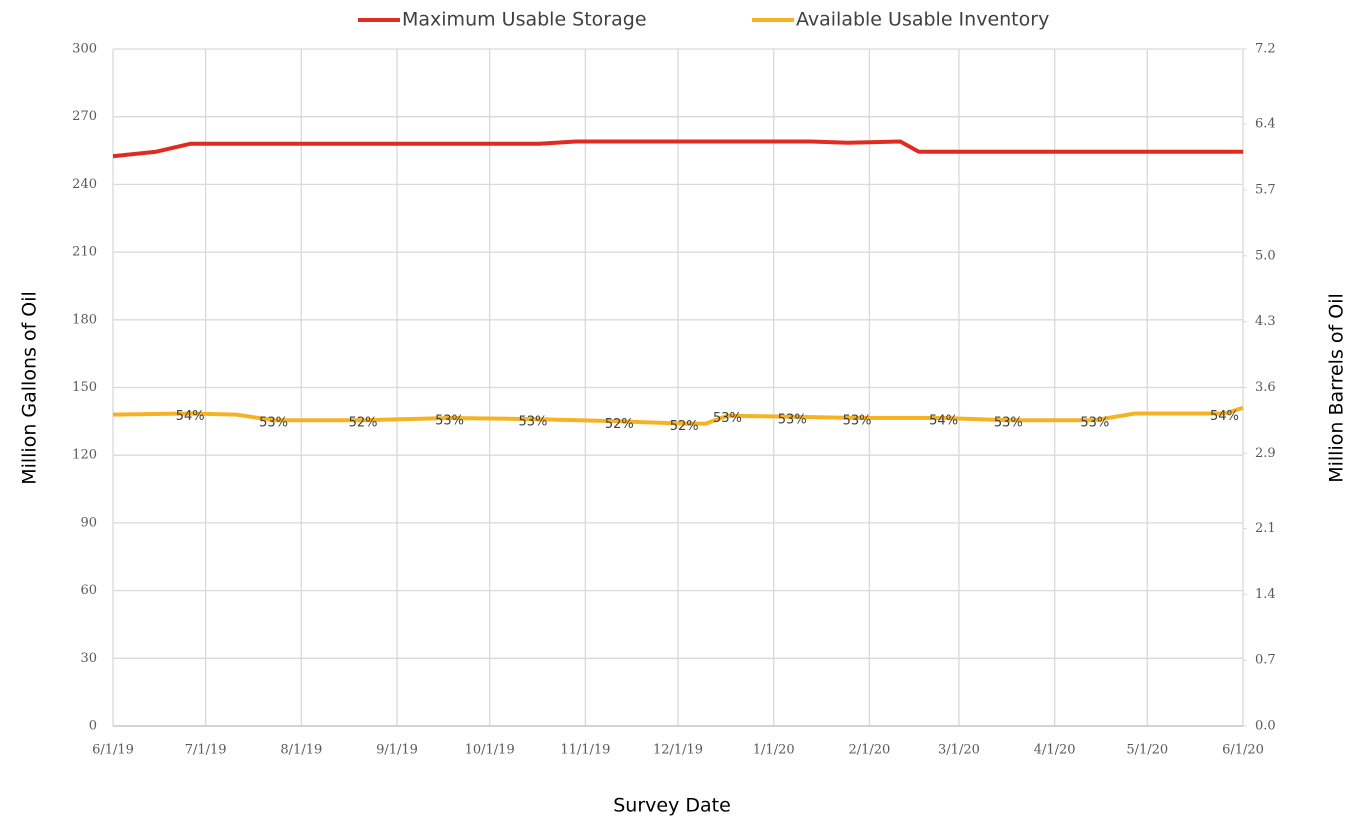 The image size is (1354, 821). What do you see at coordinates (1265, 453) in the screenshot?
I see `y2-tick-label: 2.9` at bounding box center [1265, 453].